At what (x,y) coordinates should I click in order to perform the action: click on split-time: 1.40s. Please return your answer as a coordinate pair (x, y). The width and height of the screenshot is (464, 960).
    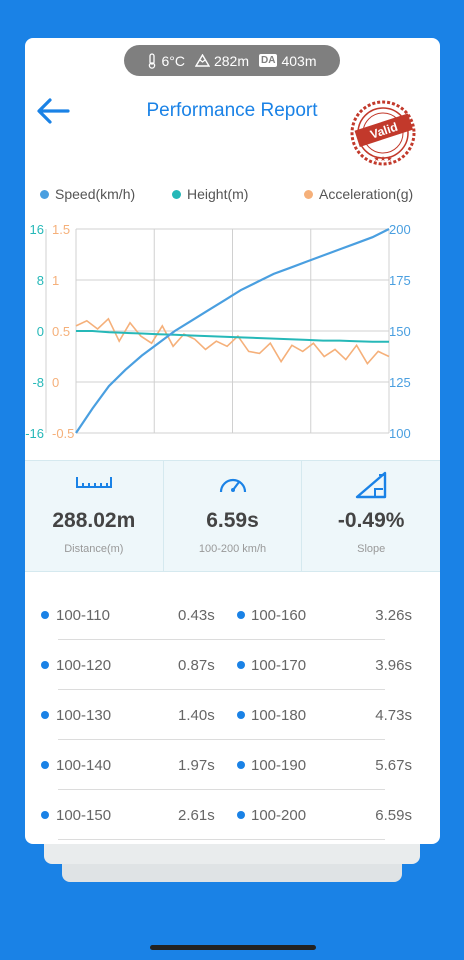
    Looking at the image, I should click on (196, 715).